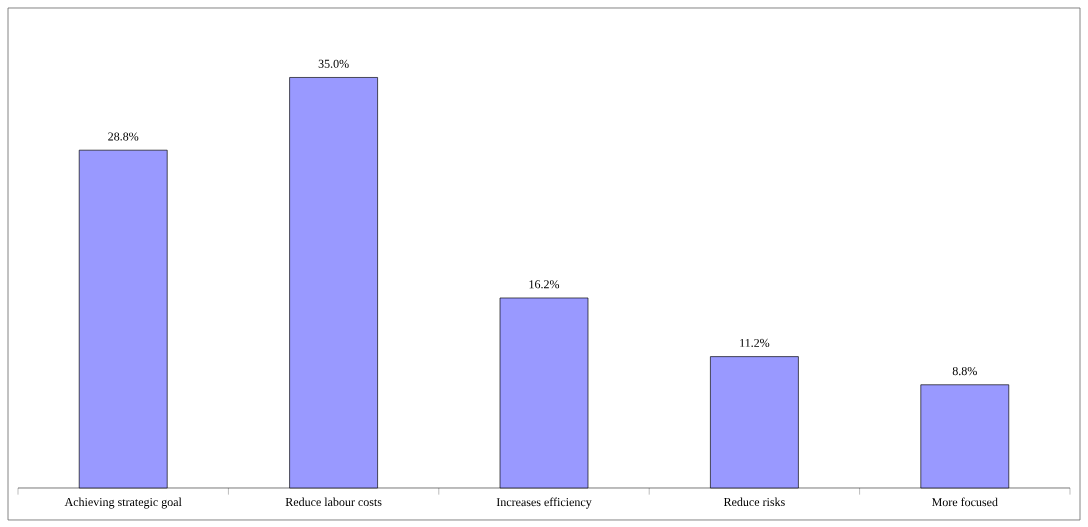  I want to click on data-label: 35.0%, so click(333, 63).